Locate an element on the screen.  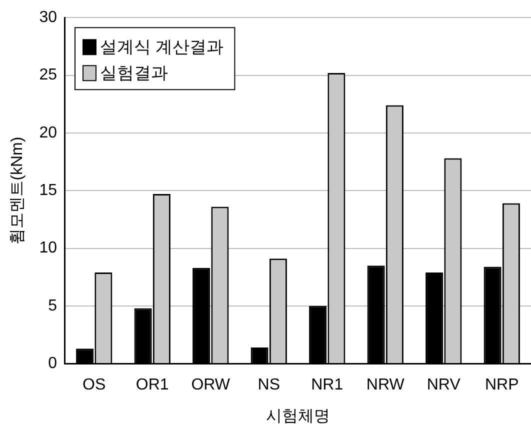
y-tick-label: 10 is located at coordinates (48, 248).